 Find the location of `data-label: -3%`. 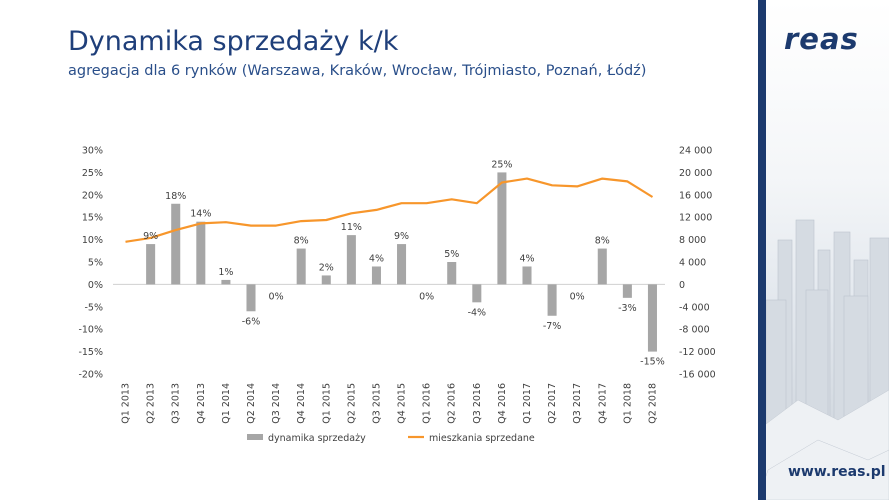

data-label: -3% is located at coordinates (627, 308).